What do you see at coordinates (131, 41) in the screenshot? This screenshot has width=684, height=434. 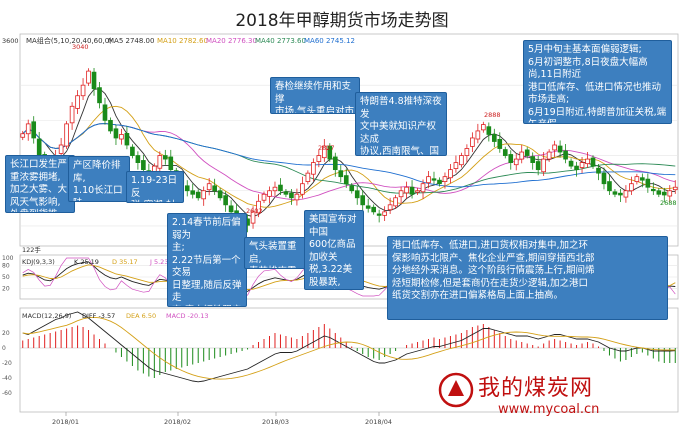 I see `ma-legend-item: MA5 2748.00` at bounding box center [131, 41].